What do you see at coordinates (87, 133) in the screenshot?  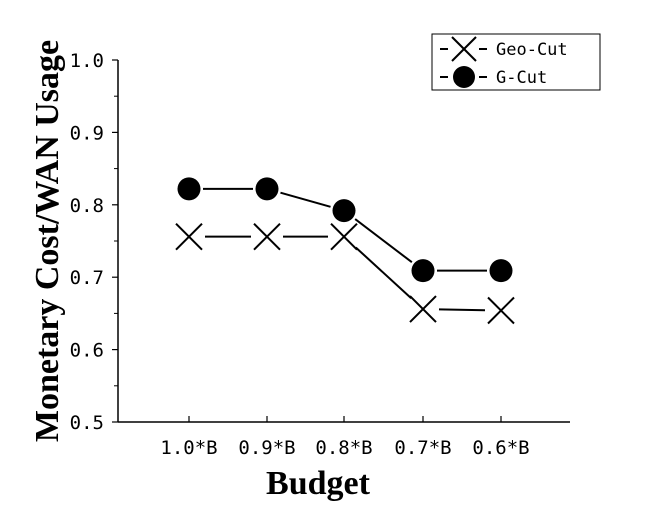 I see `y-tick-label: 0.9` at bounding box center [87, 133].